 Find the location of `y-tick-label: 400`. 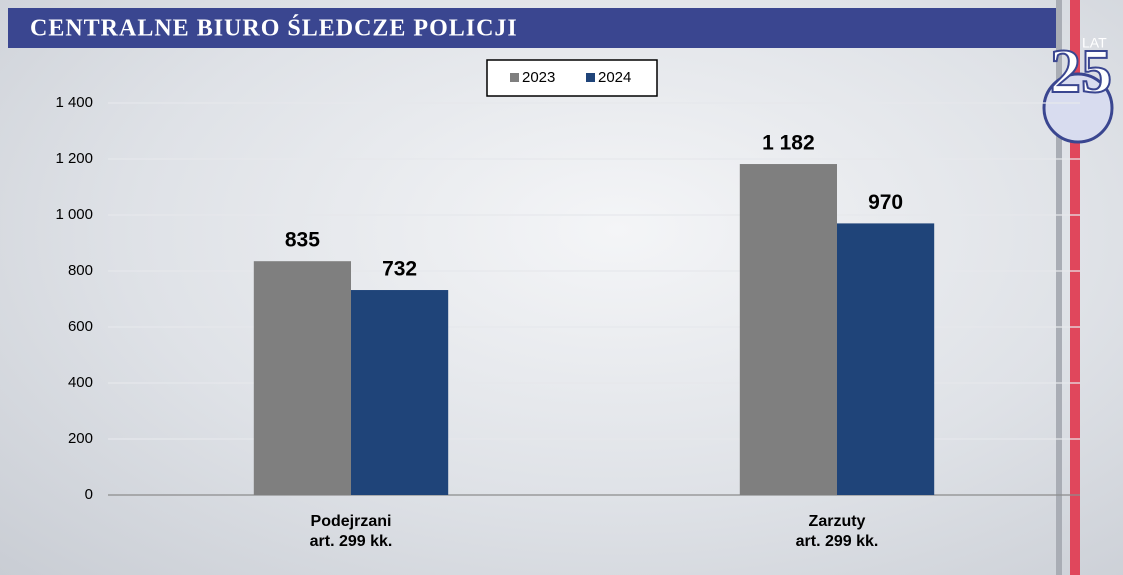

y-tick-label: 400 is located at coordinates (80, 382).